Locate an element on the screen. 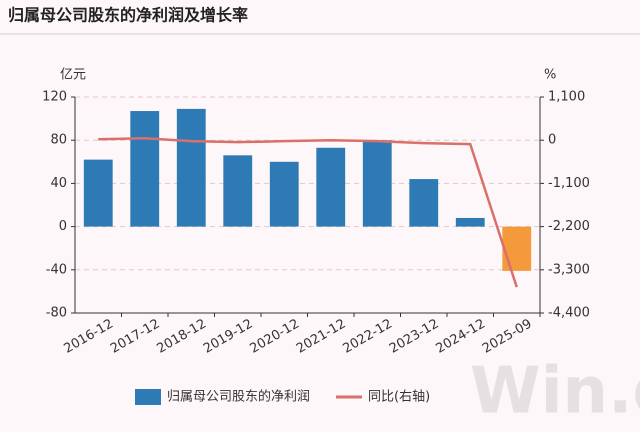 This screenshot has width=640, height=432. y-tick-label: -40 is located at coordinates (56, 269).